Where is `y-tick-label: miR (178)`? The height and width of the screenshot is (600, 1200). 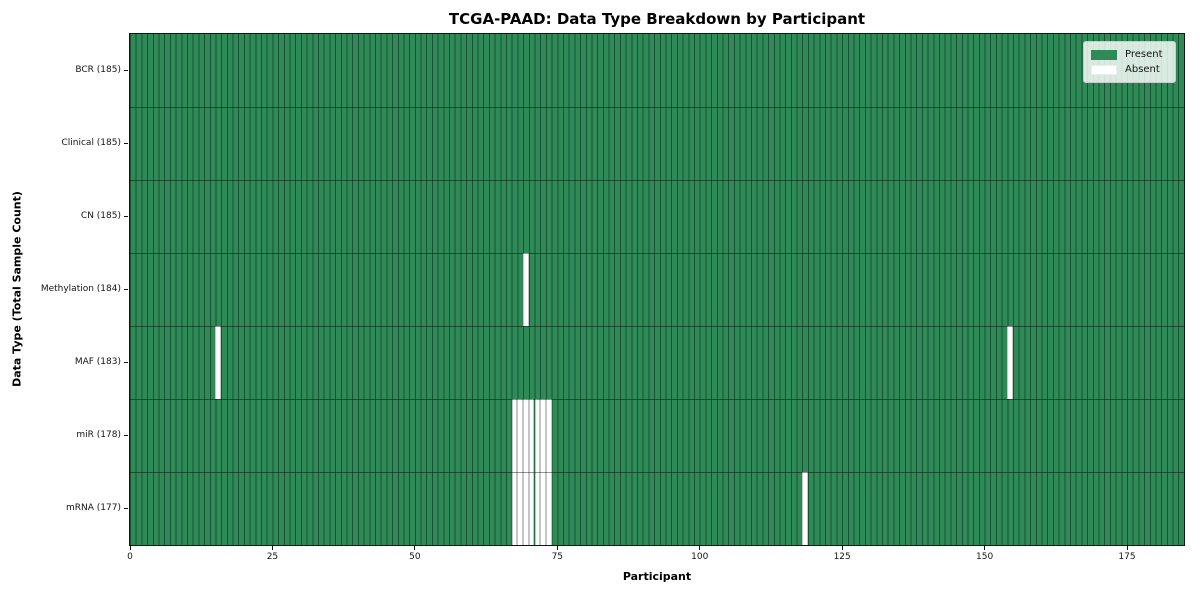
y-tick-label: miR (178) is located at coordinates (98, 435).